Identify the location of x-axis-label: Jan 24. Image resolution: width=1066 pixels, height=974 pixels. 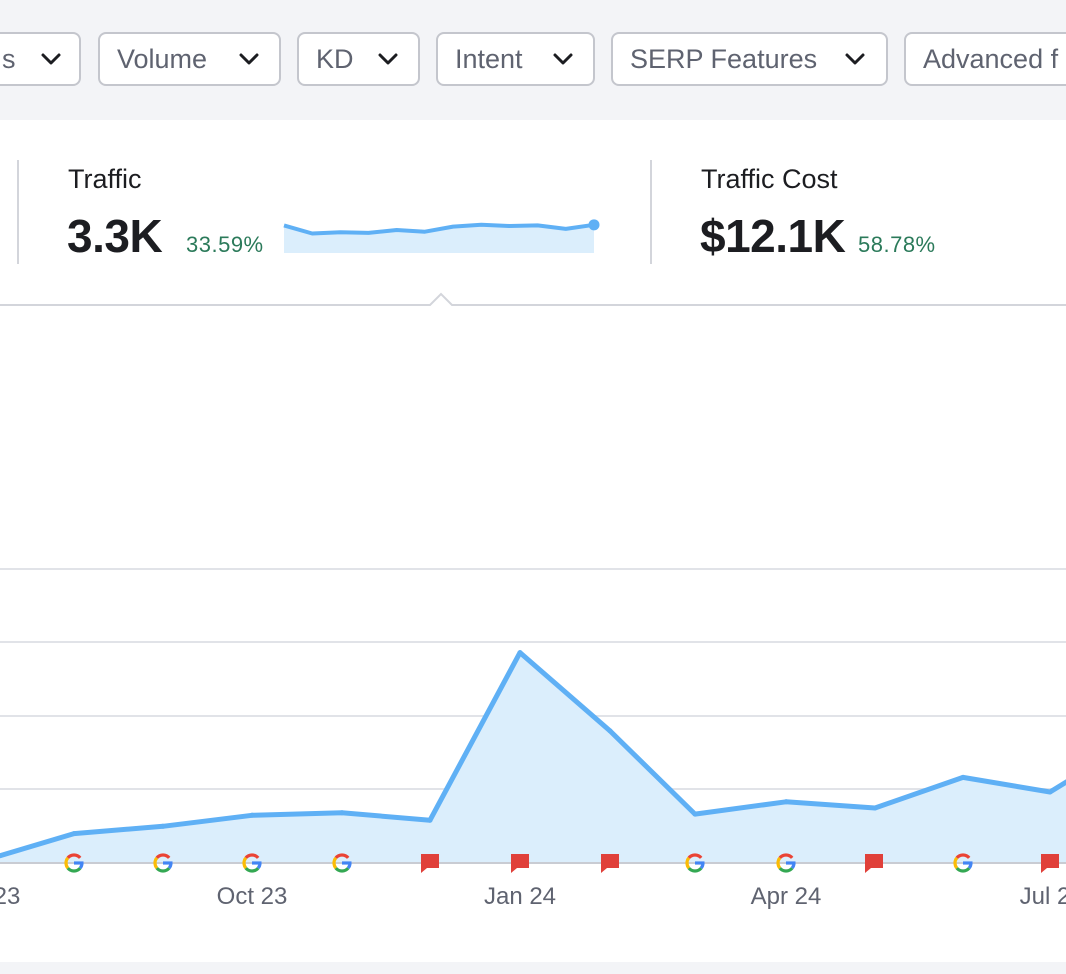
(520, 896).